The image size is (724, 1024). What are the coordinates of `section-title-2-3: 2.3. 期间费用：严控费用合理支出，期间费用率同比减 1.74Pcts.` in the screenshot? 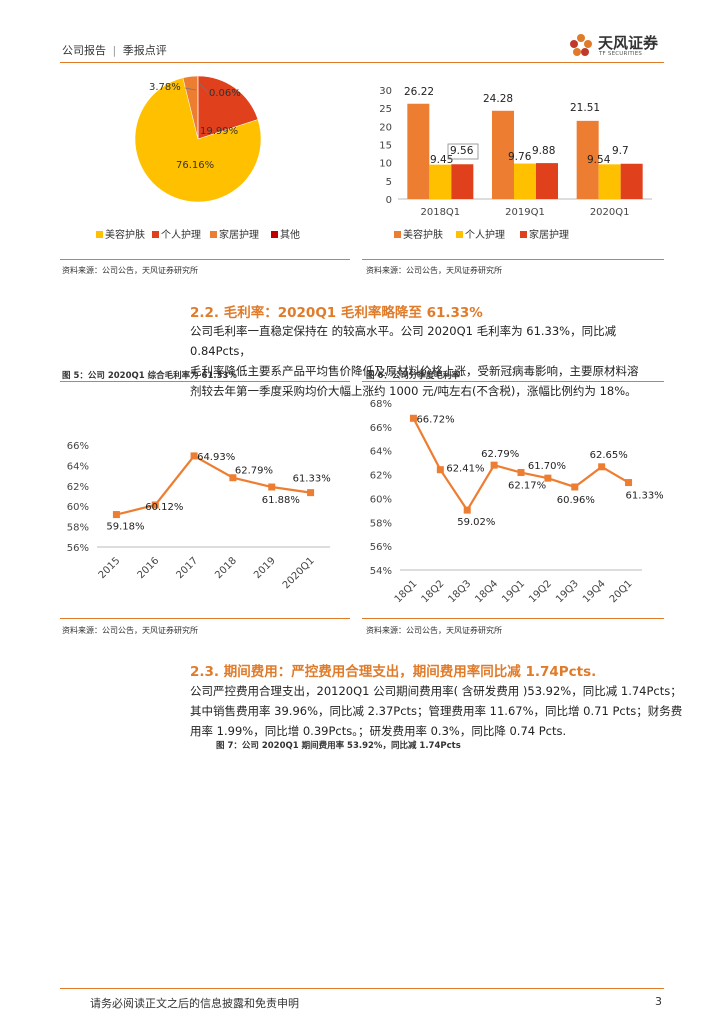 It's located at (393, 672).